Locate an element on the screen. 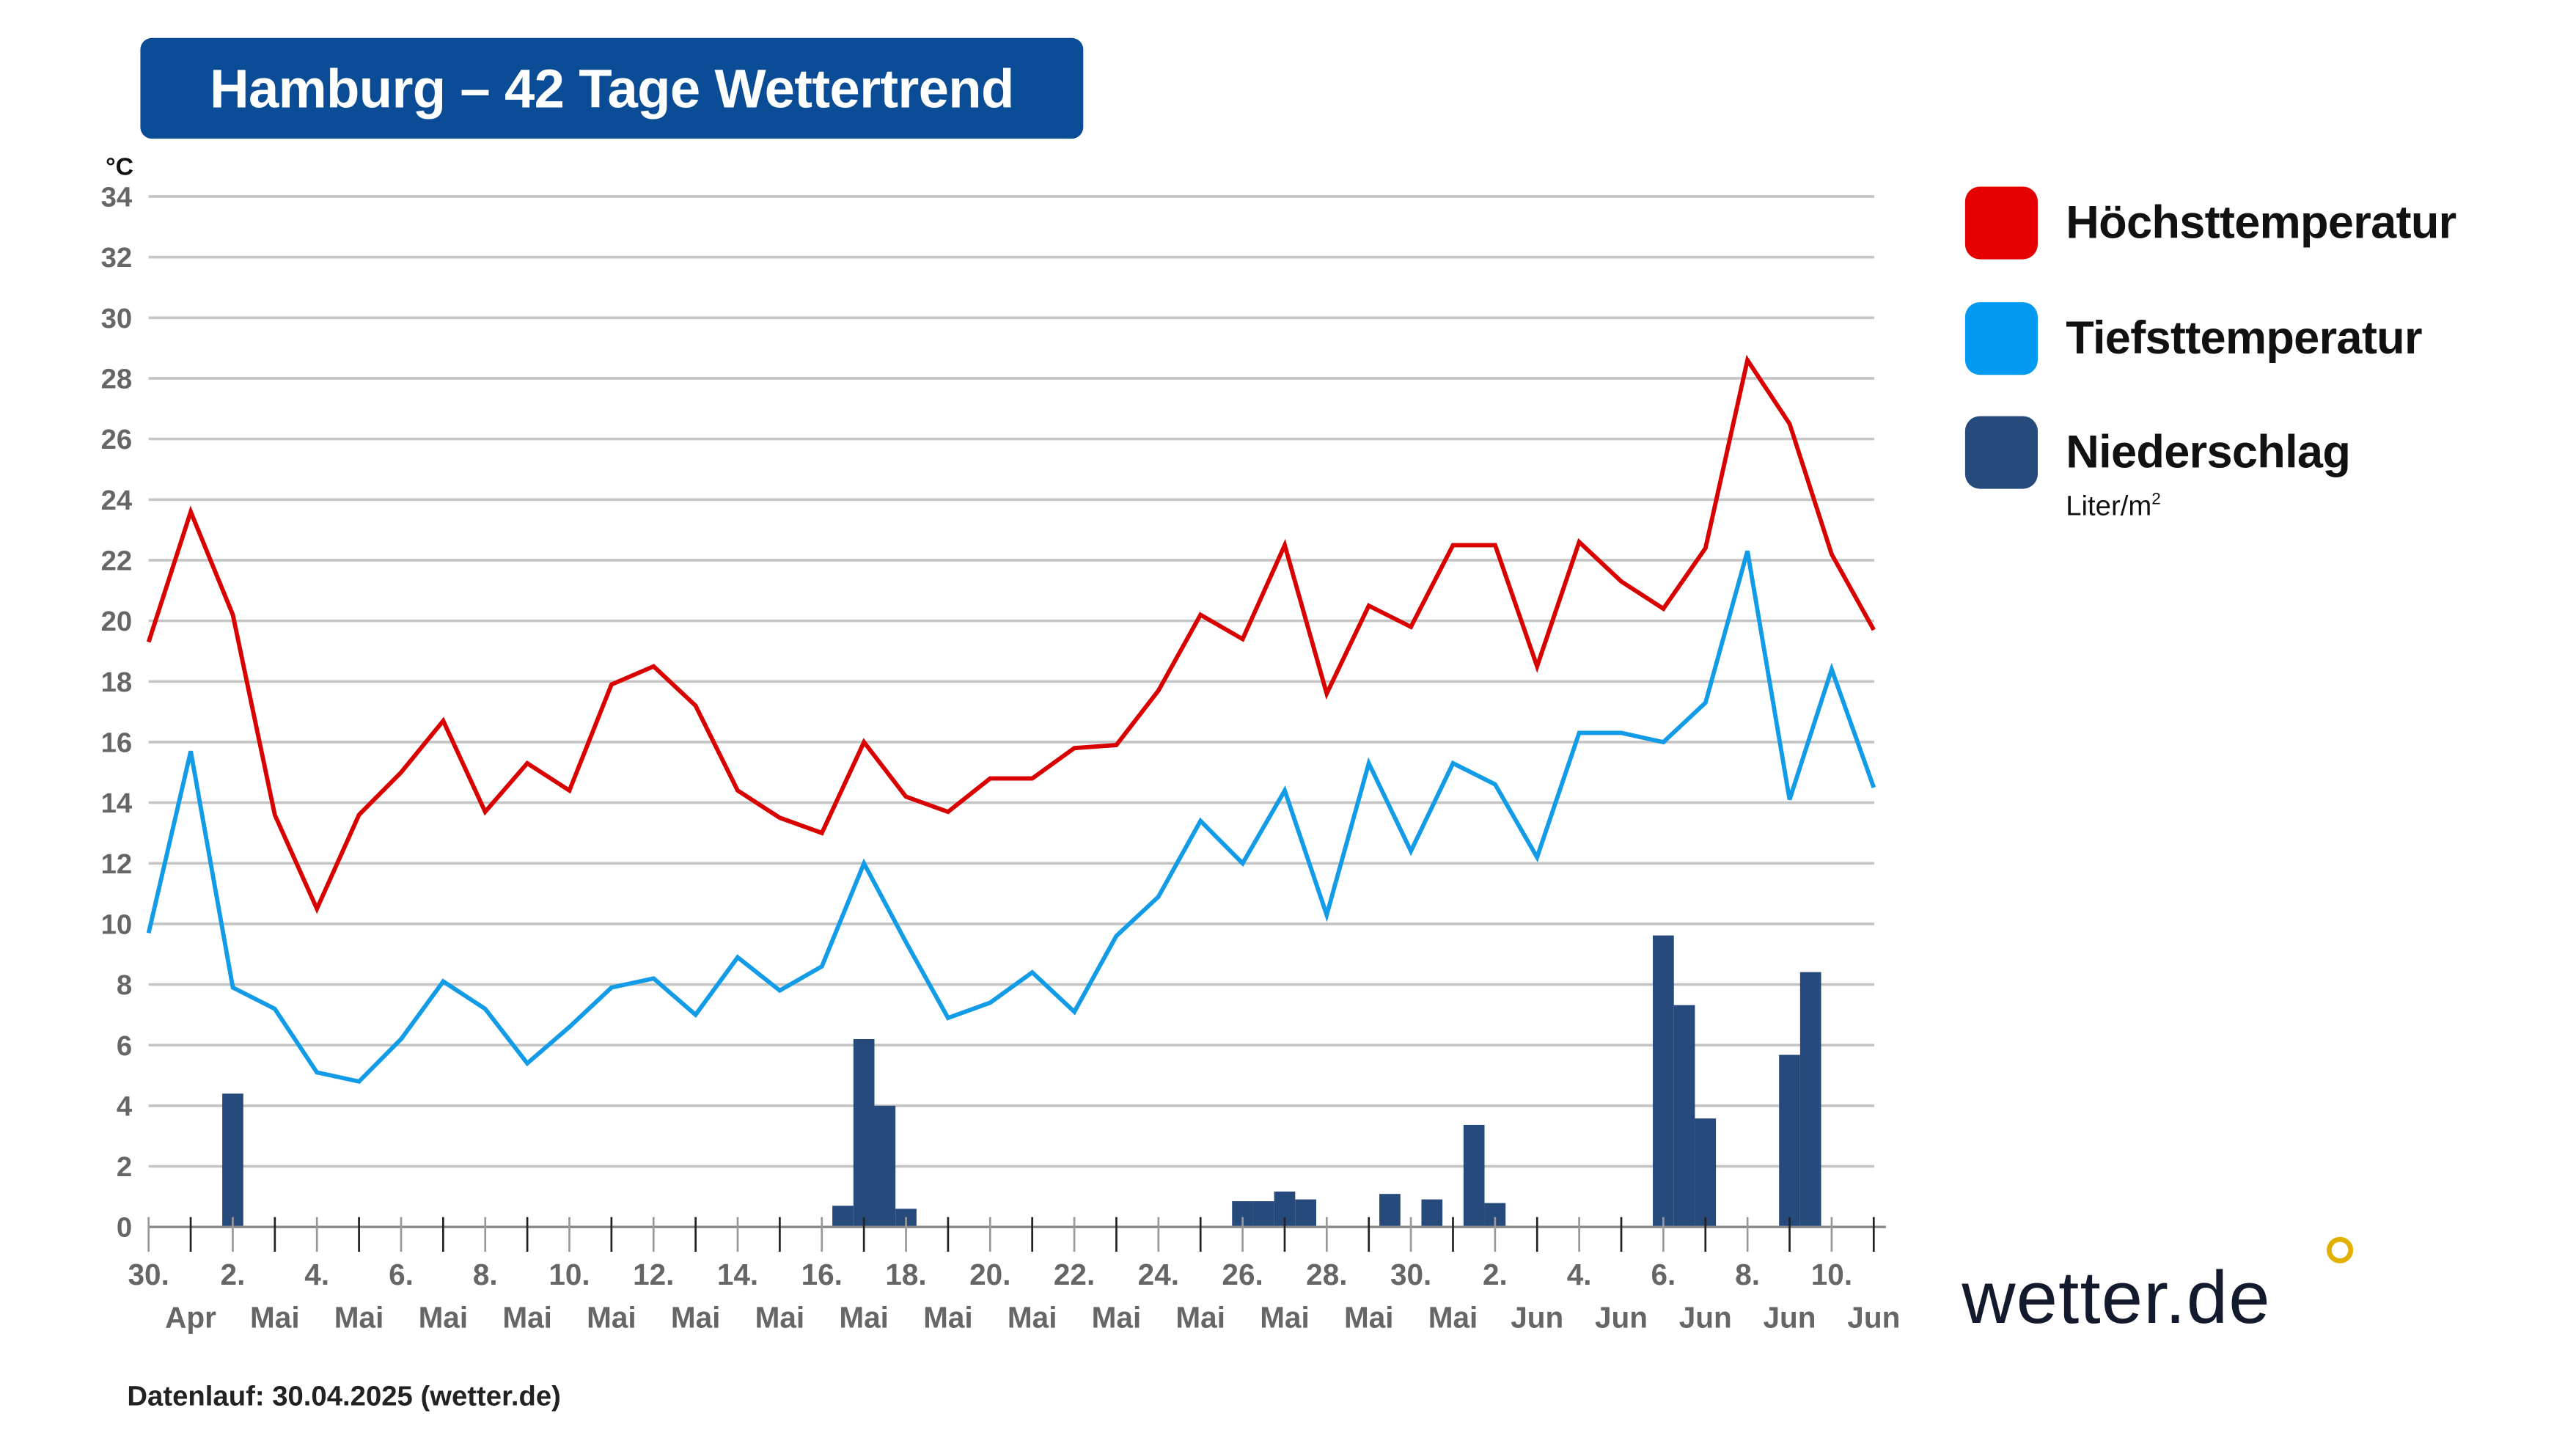 The image size is (2576, 1449). x-day-label: 24. is located at coordinates (1159, 1274).